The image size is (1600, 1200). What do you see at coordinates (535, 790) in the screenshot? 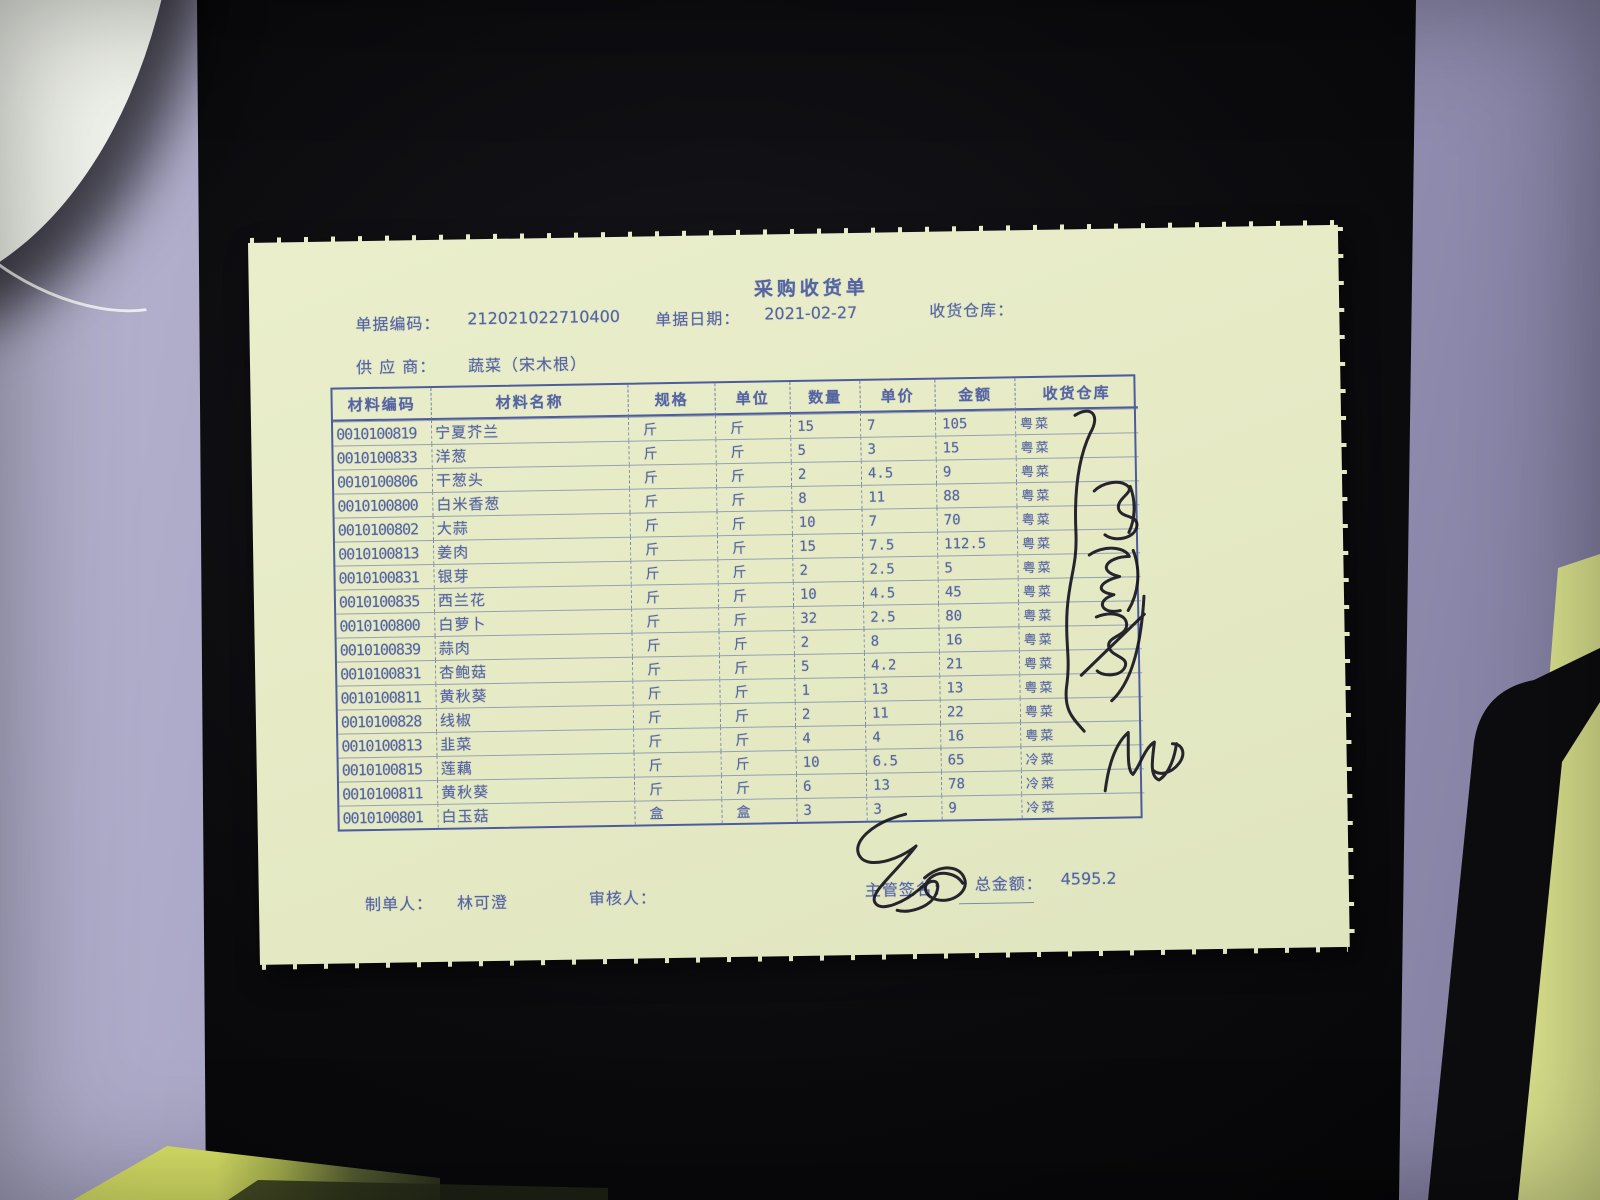
I see `table-cell: 黄秋葵` at bounding box center [535, 790].